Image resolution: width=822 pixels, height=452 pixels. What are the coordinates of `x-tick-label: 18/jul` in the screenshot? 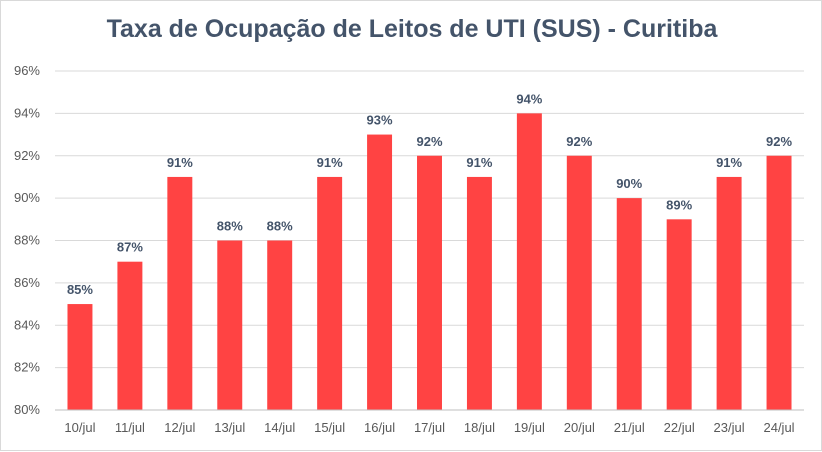 It's located at (479, 427).